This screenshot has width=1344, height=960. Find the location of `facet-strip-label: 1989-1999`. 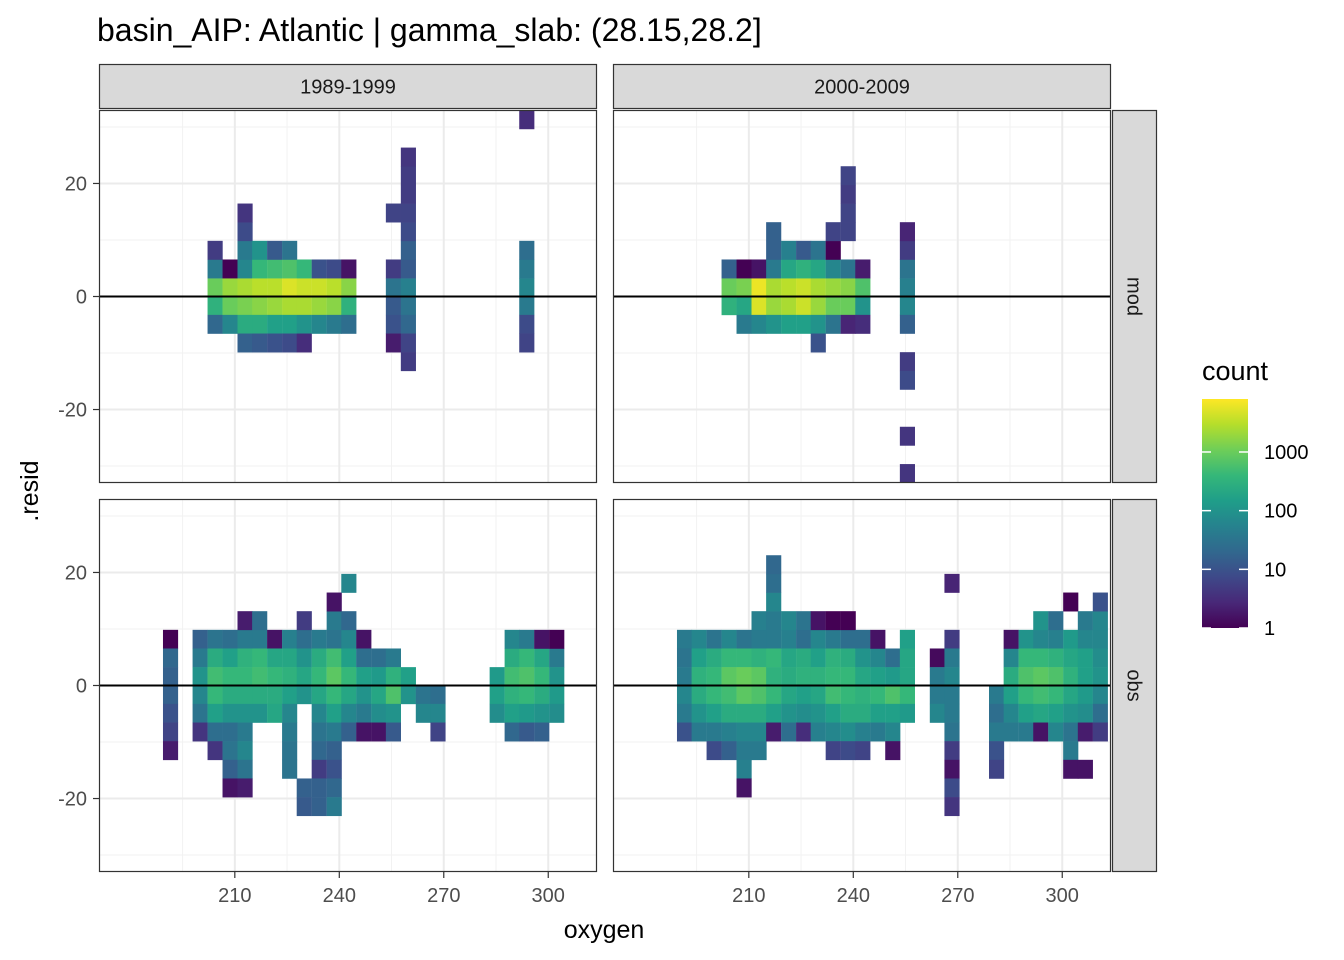

facet-strip-label: 1989-1999 is located at coordinates (348, 88).